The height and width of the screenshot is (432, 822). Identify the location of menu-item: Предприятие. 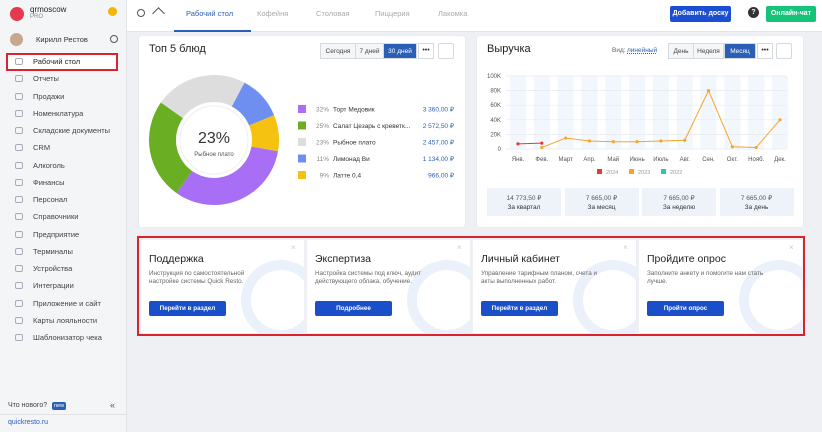
(56, 234).